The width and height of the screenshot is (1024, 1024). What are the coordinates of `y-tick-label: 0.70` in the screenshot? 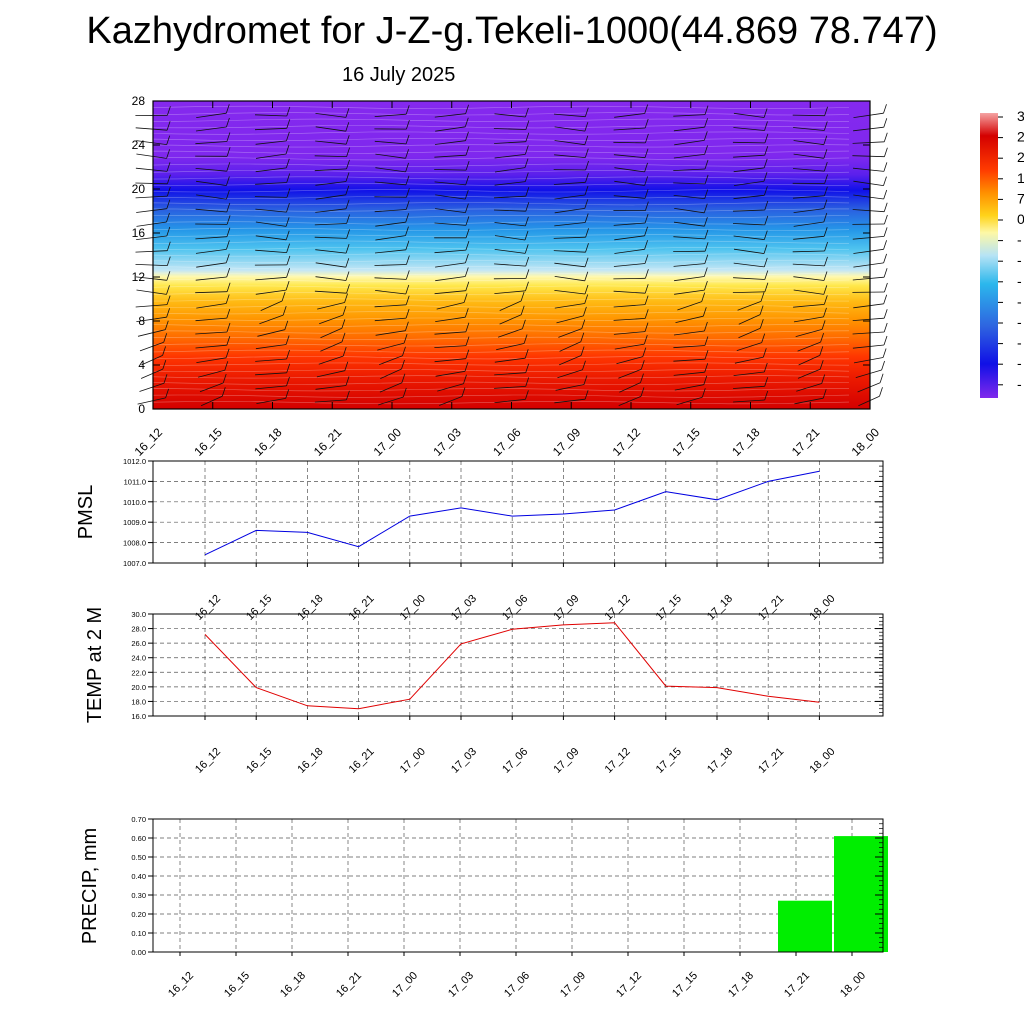 It's located at (138, 819).